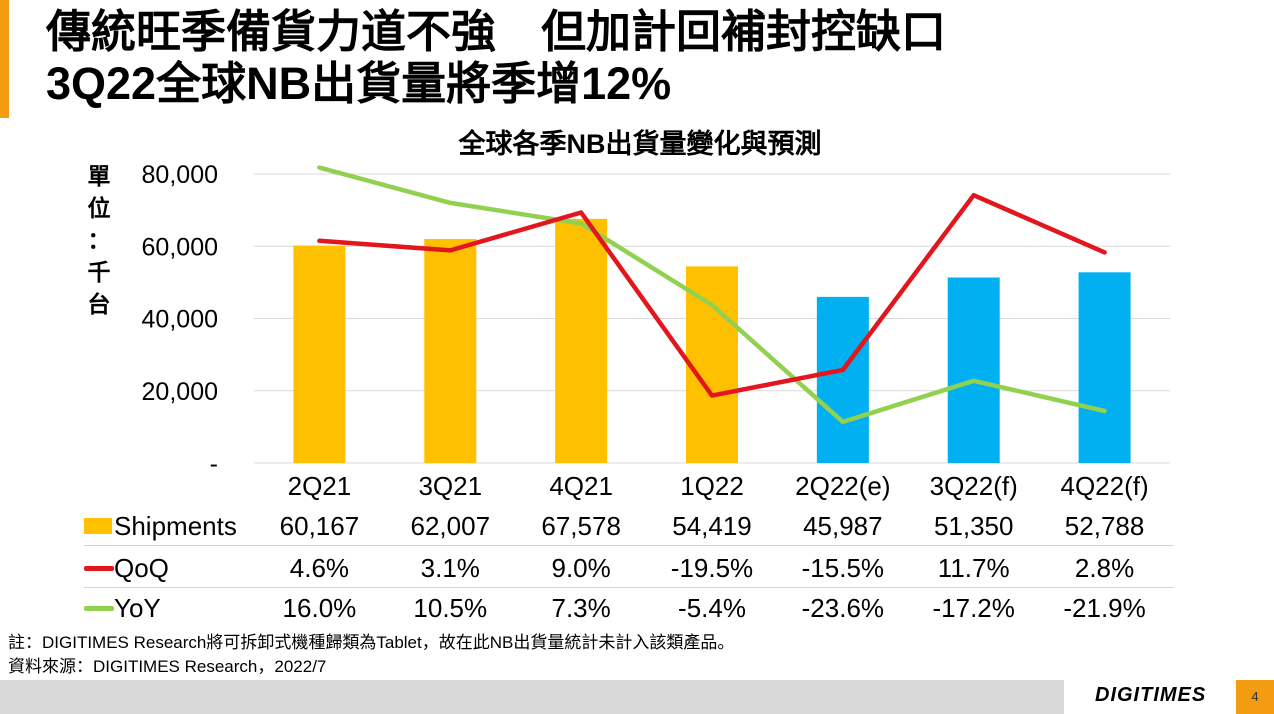 This screenshot has width=1274, height=714. Describe the element at coordinates (843, 568) in the screenshot. I see `qoq-value-cell: -15.5%` at that location.